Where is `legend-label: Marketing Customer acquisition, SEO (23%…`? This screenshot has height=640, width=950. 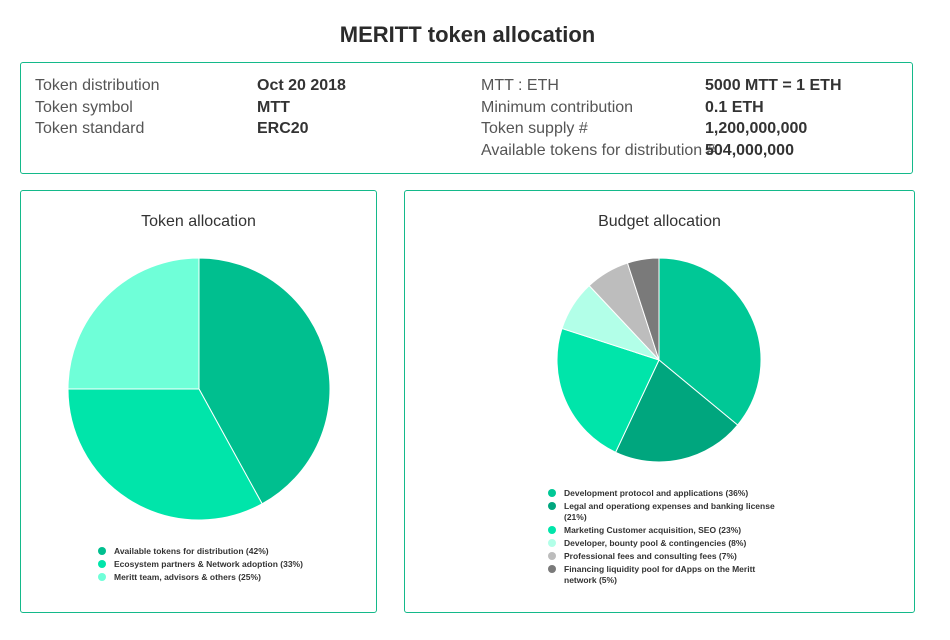
legend-label: Marketing Customer acquisition, SEO (23%… is located at coordinates (653, 530).